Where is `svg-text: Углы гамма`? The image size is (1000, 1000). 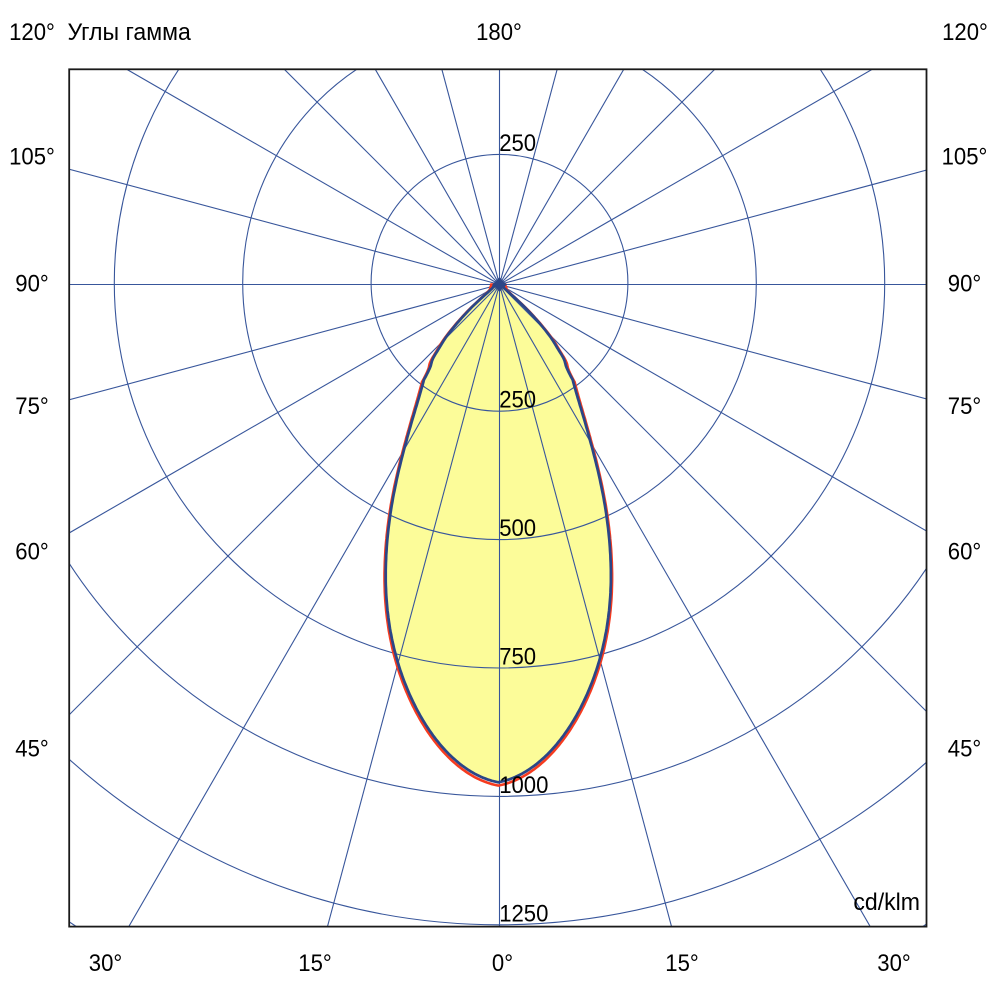
svg-text: Углы гамма is located at coordinates (130, 32).